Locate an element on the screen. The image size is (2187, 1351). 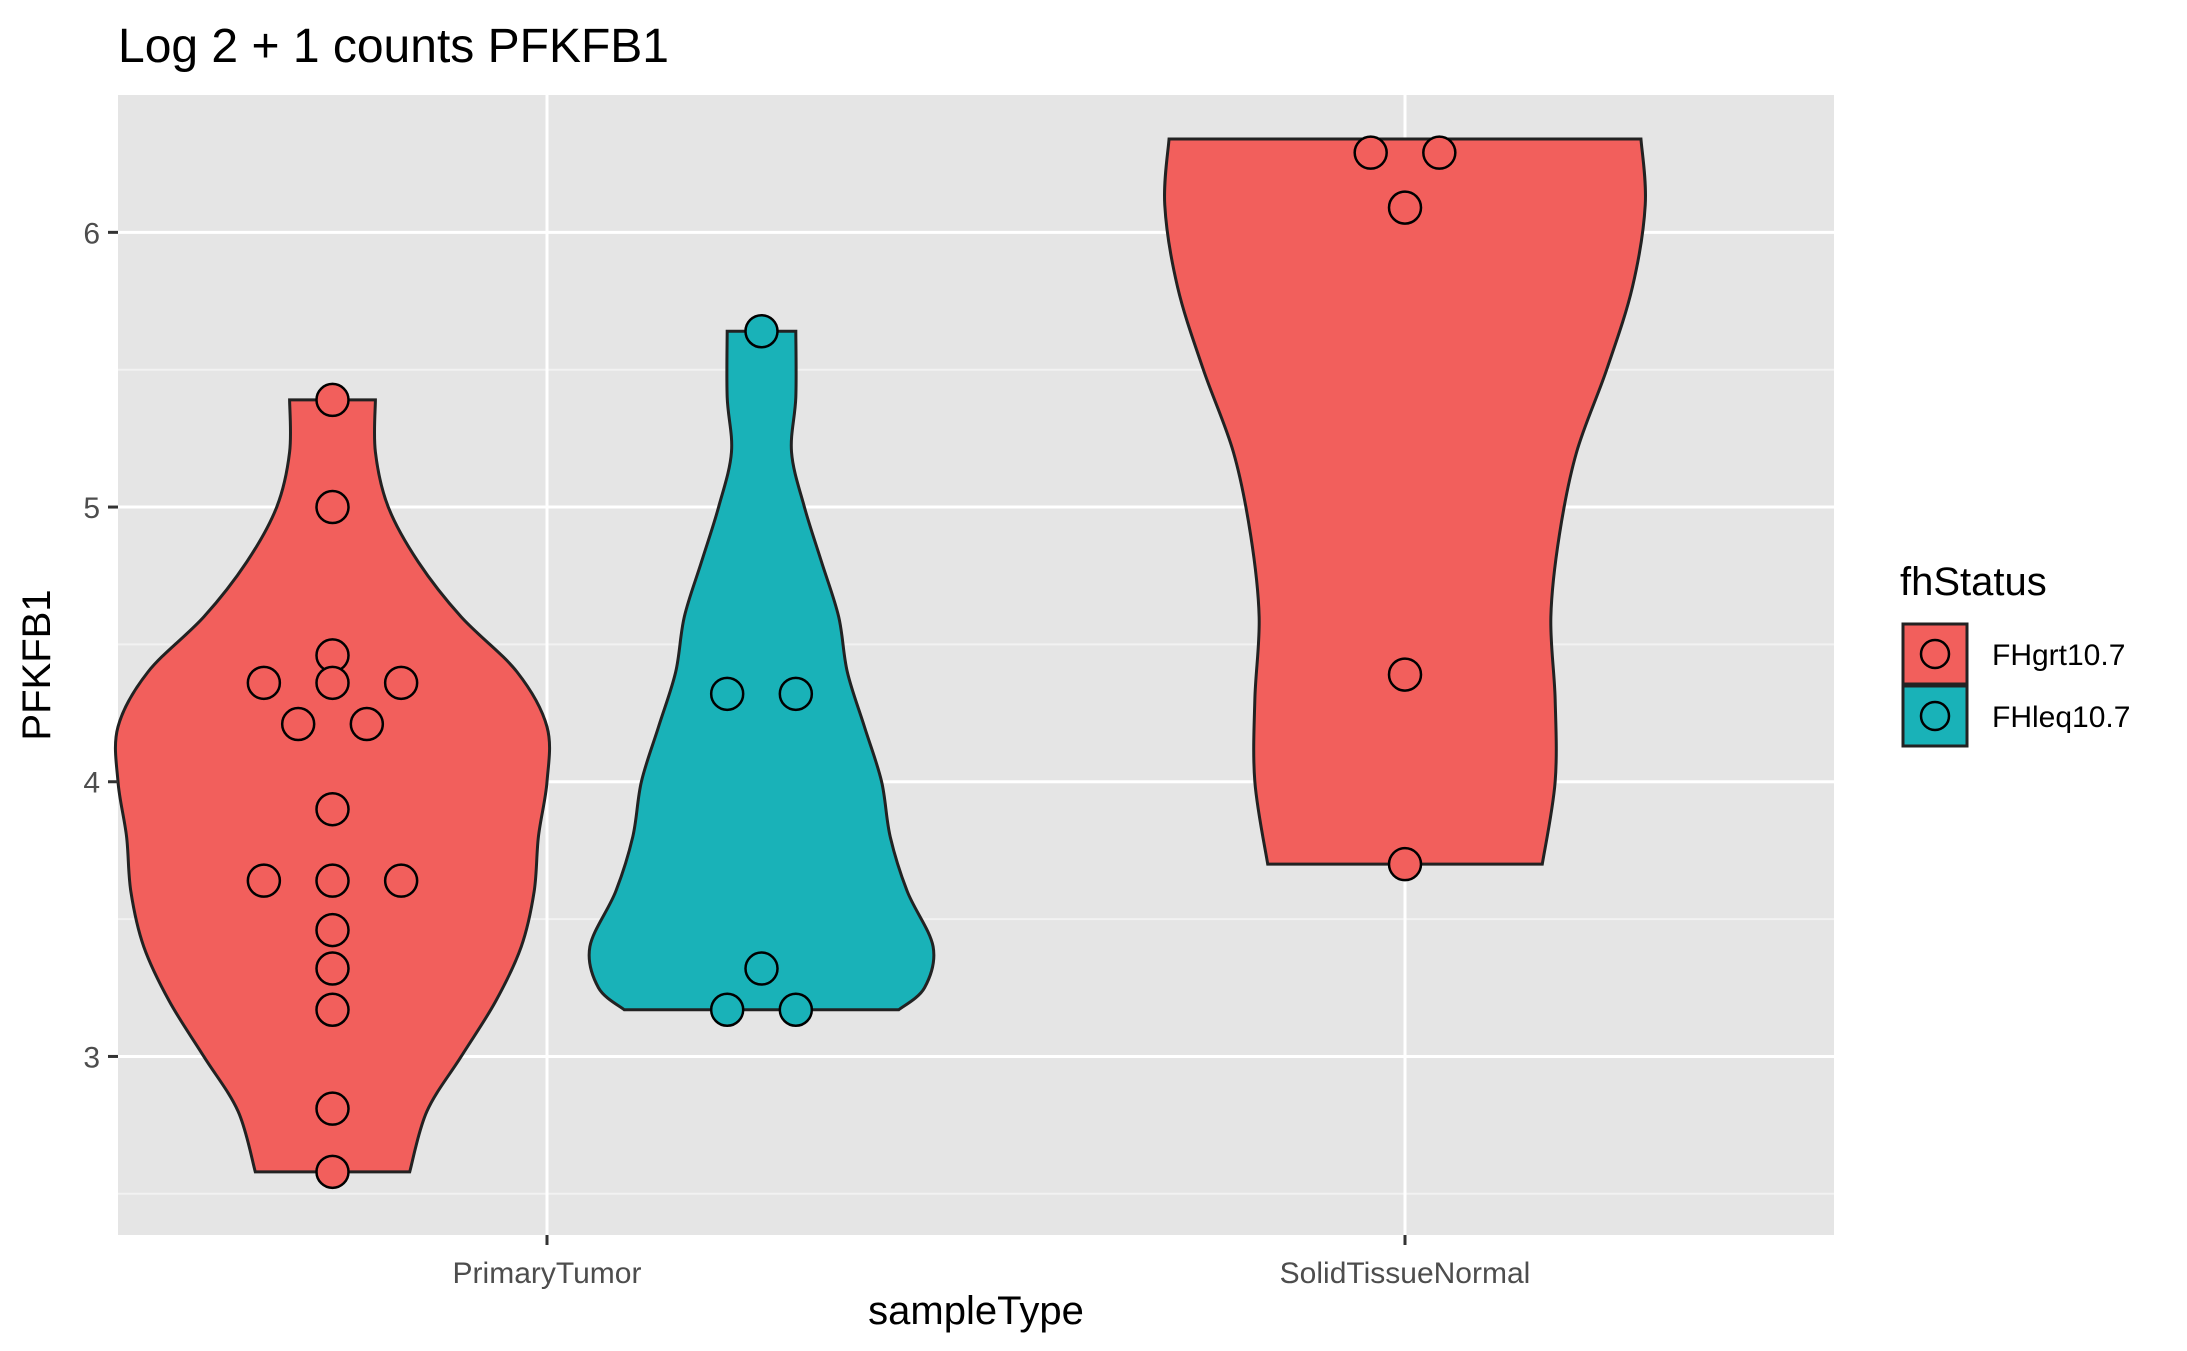
legend-key is located at coordinates (1935, 654).